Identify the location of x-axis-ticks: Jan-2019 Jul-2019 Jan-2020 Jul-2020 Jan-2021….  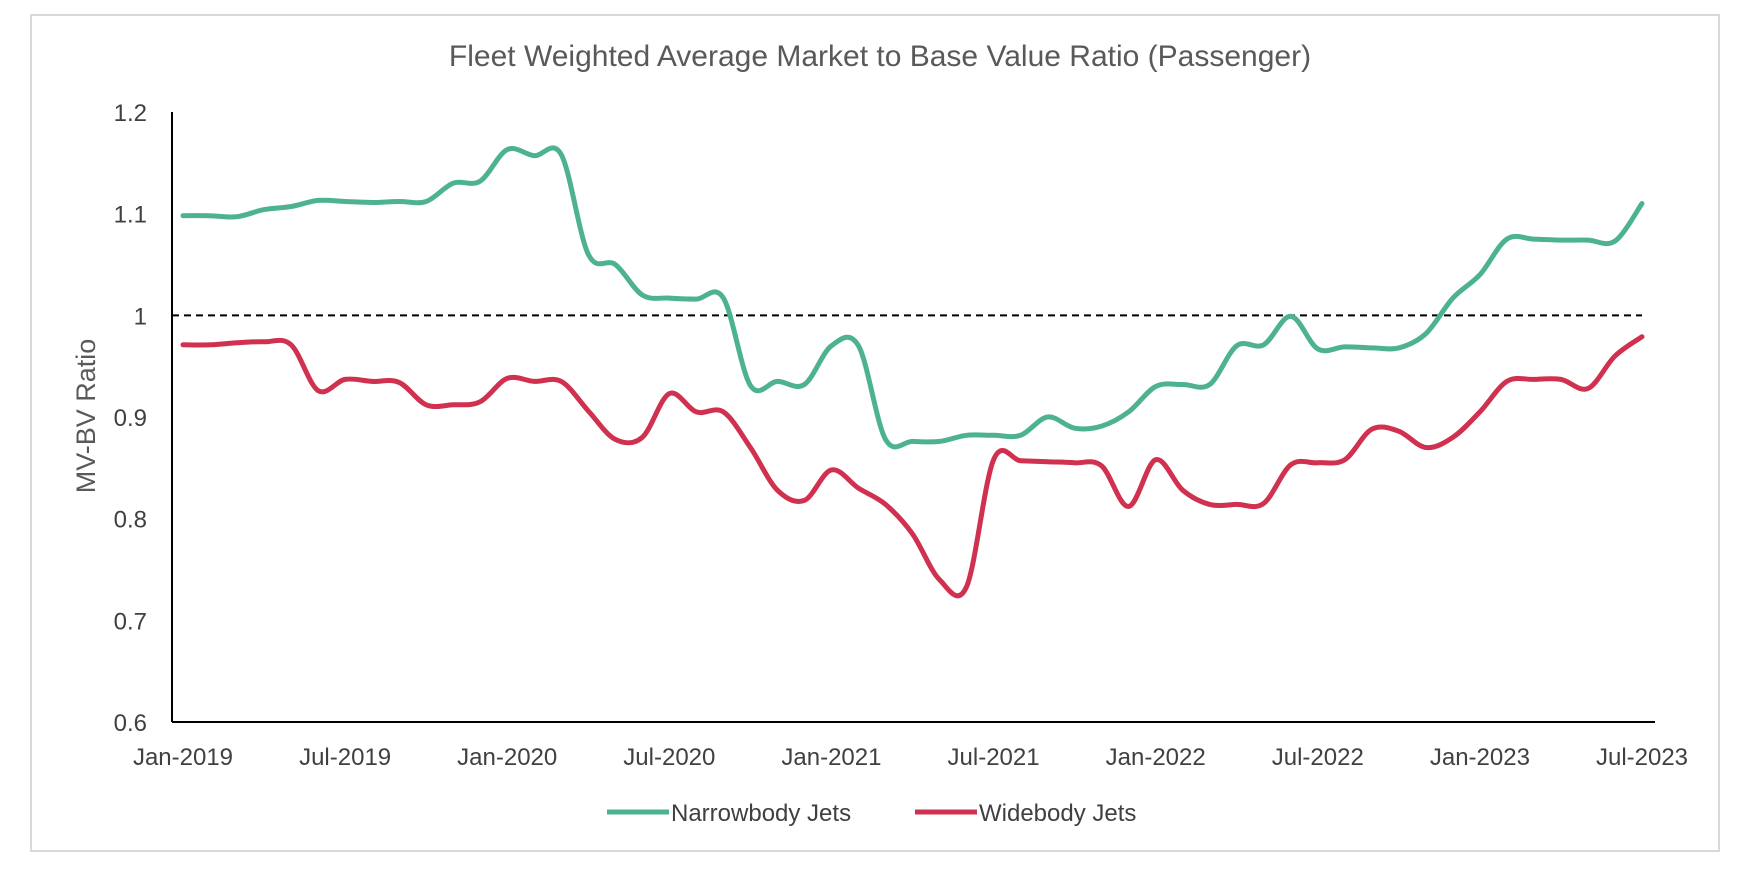
(910, 757).